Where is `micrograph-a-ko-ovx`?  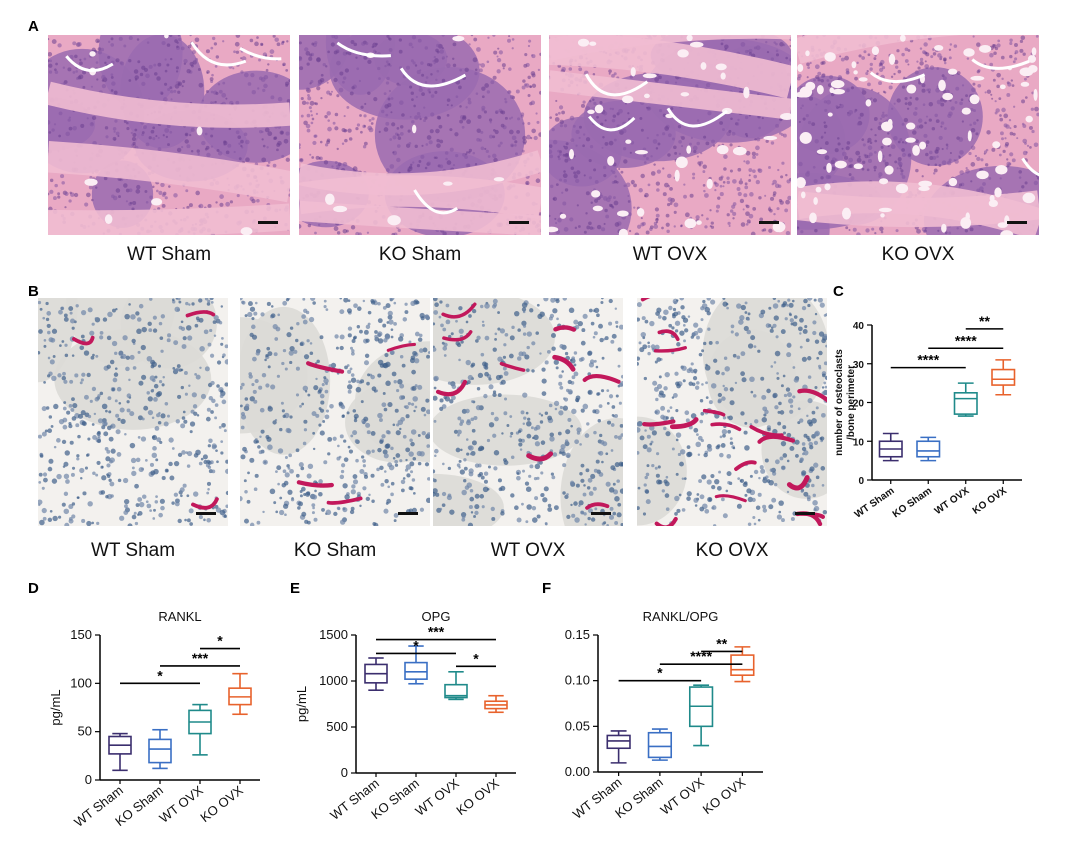 micrograph-a-ko-ovx is located at coordinates (918, 135).